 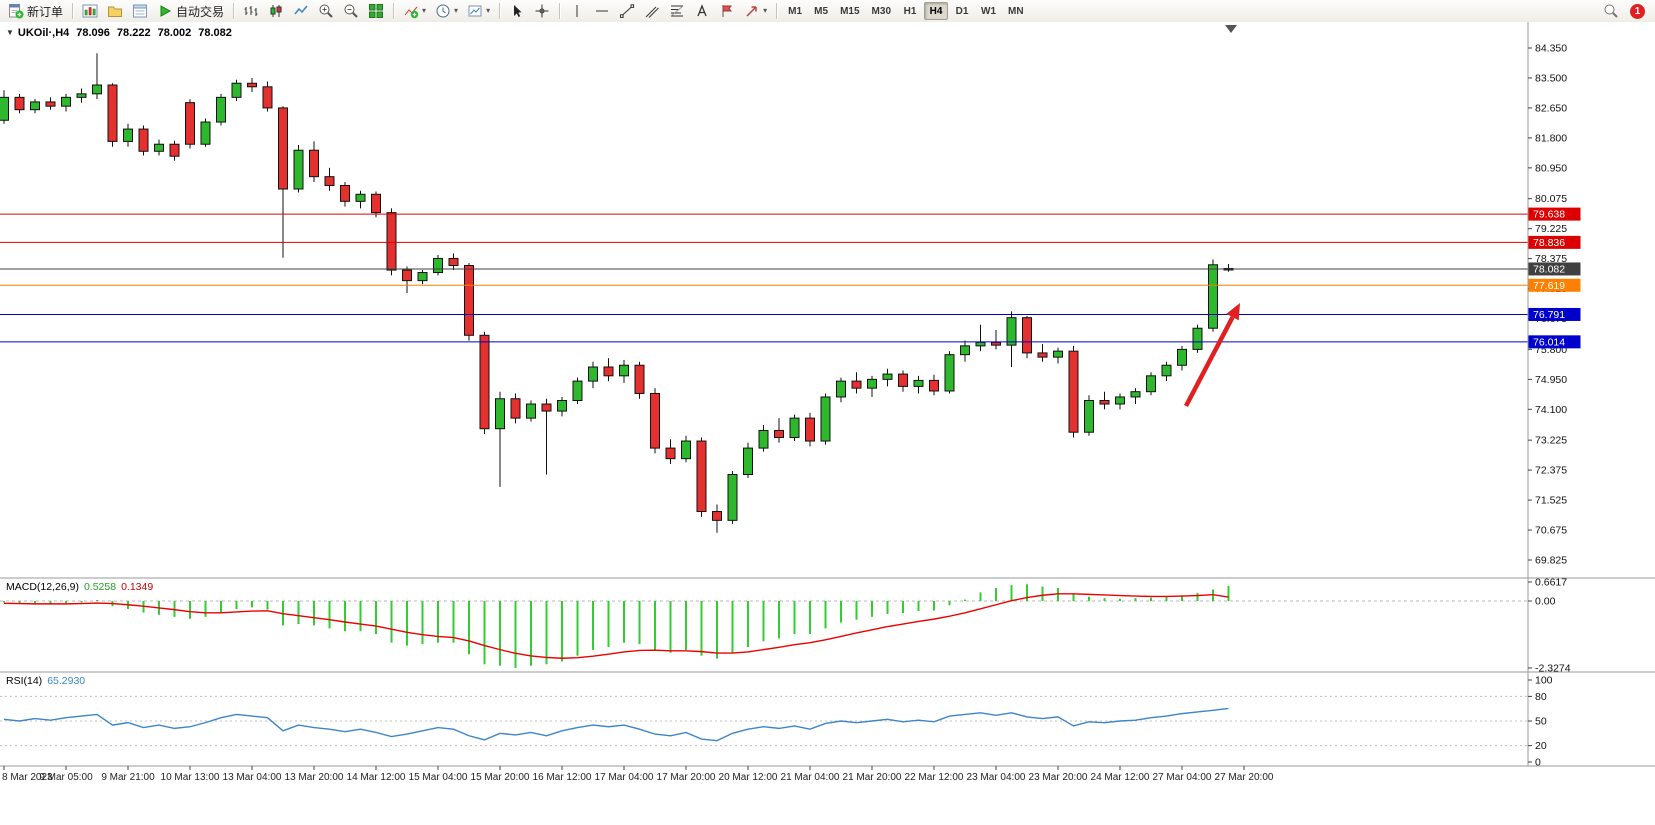 What do you see at coordinates (616, 724) in the screenshot?
I see `rsi-line` at bounding box center [616, 724].